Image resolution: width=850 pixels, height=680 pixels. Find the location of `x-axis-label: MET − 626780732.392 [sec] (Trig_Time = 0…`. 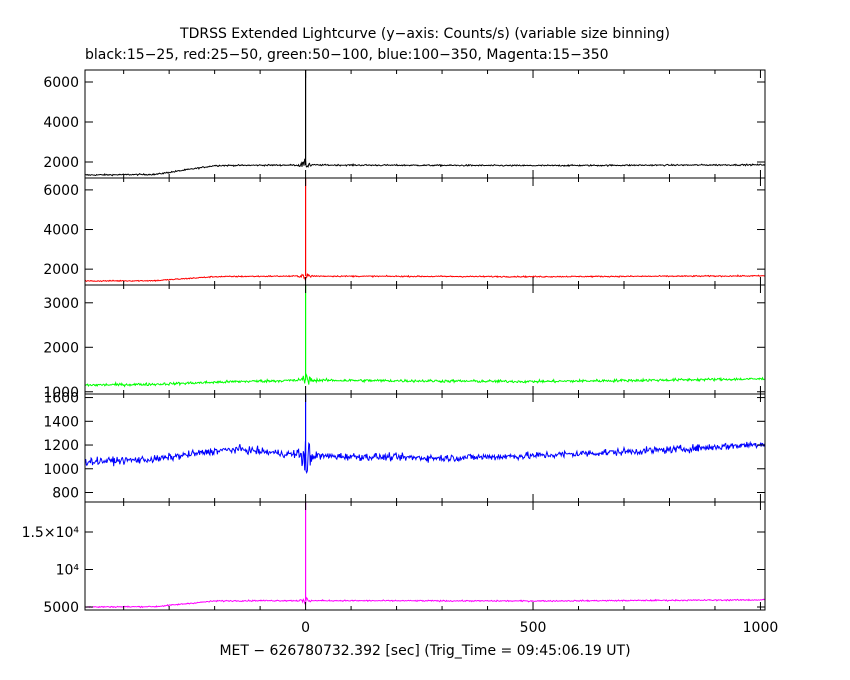

x-axis-label: MET − 626780732.392 [sec] (Trig_Time = 0… is located at coordinates (424, 651).